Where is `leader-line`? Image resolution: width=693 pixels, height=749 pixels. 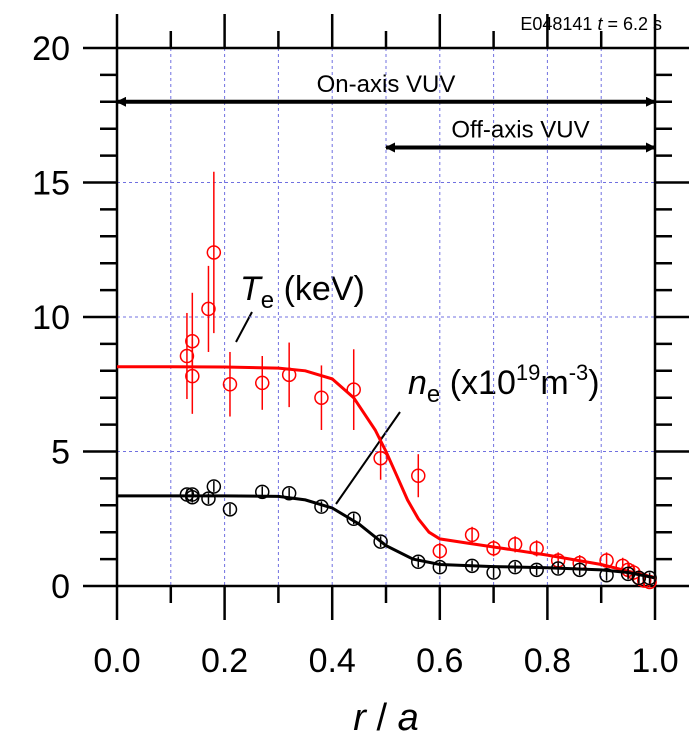 leader-line is located at coordinates (368, 458).